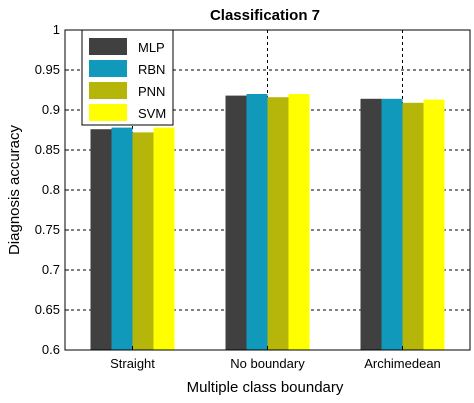 The height and width of the screenshot is (403, 474). What do you see at coordinates (47, 229) in the screenshot?
I see `y-tick-label: 0.75` at bounding box center [47, 229].